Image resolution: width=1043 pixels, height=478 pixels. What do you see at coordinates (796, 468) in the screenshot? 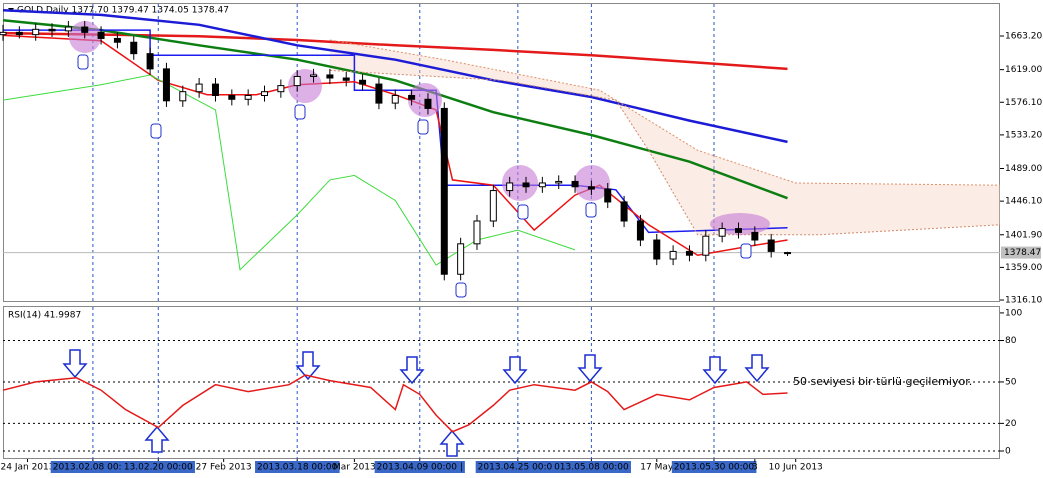
I see `x-tick-label: 10 Jun 2013` at bounding box center [796, 468].